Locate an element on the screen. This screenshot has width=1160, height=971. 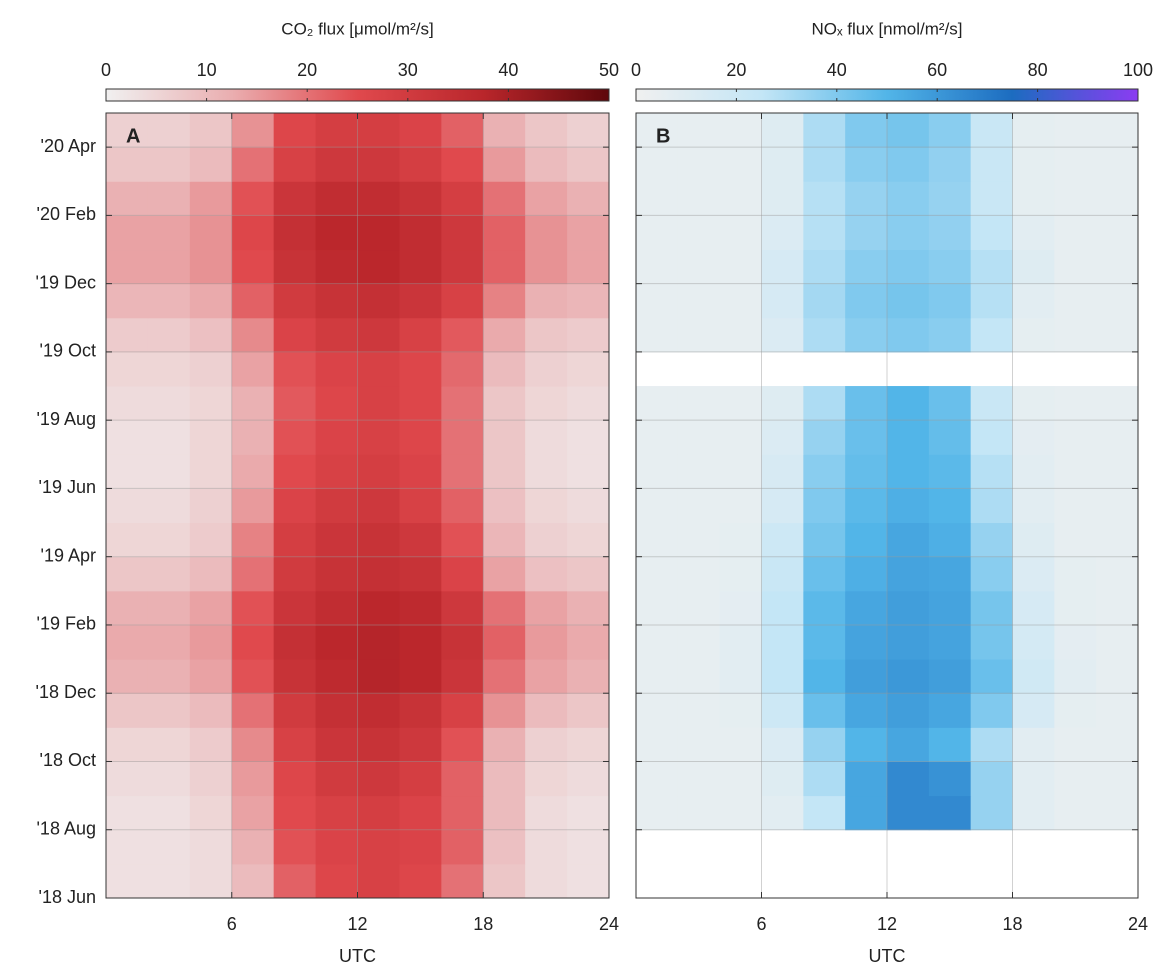
x-tick-label: 12 is located at coordinates (887, 924).